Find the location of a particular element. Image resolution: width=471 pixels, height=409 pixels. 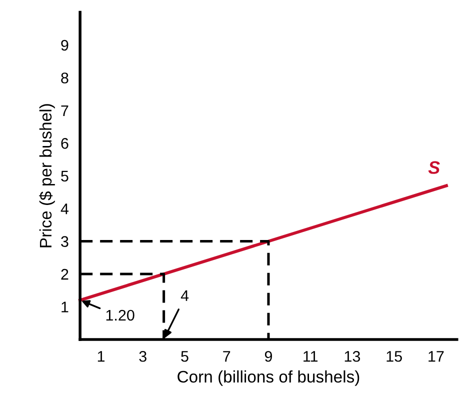

x-tick-label: 1 is located at coordinates (101, 356).